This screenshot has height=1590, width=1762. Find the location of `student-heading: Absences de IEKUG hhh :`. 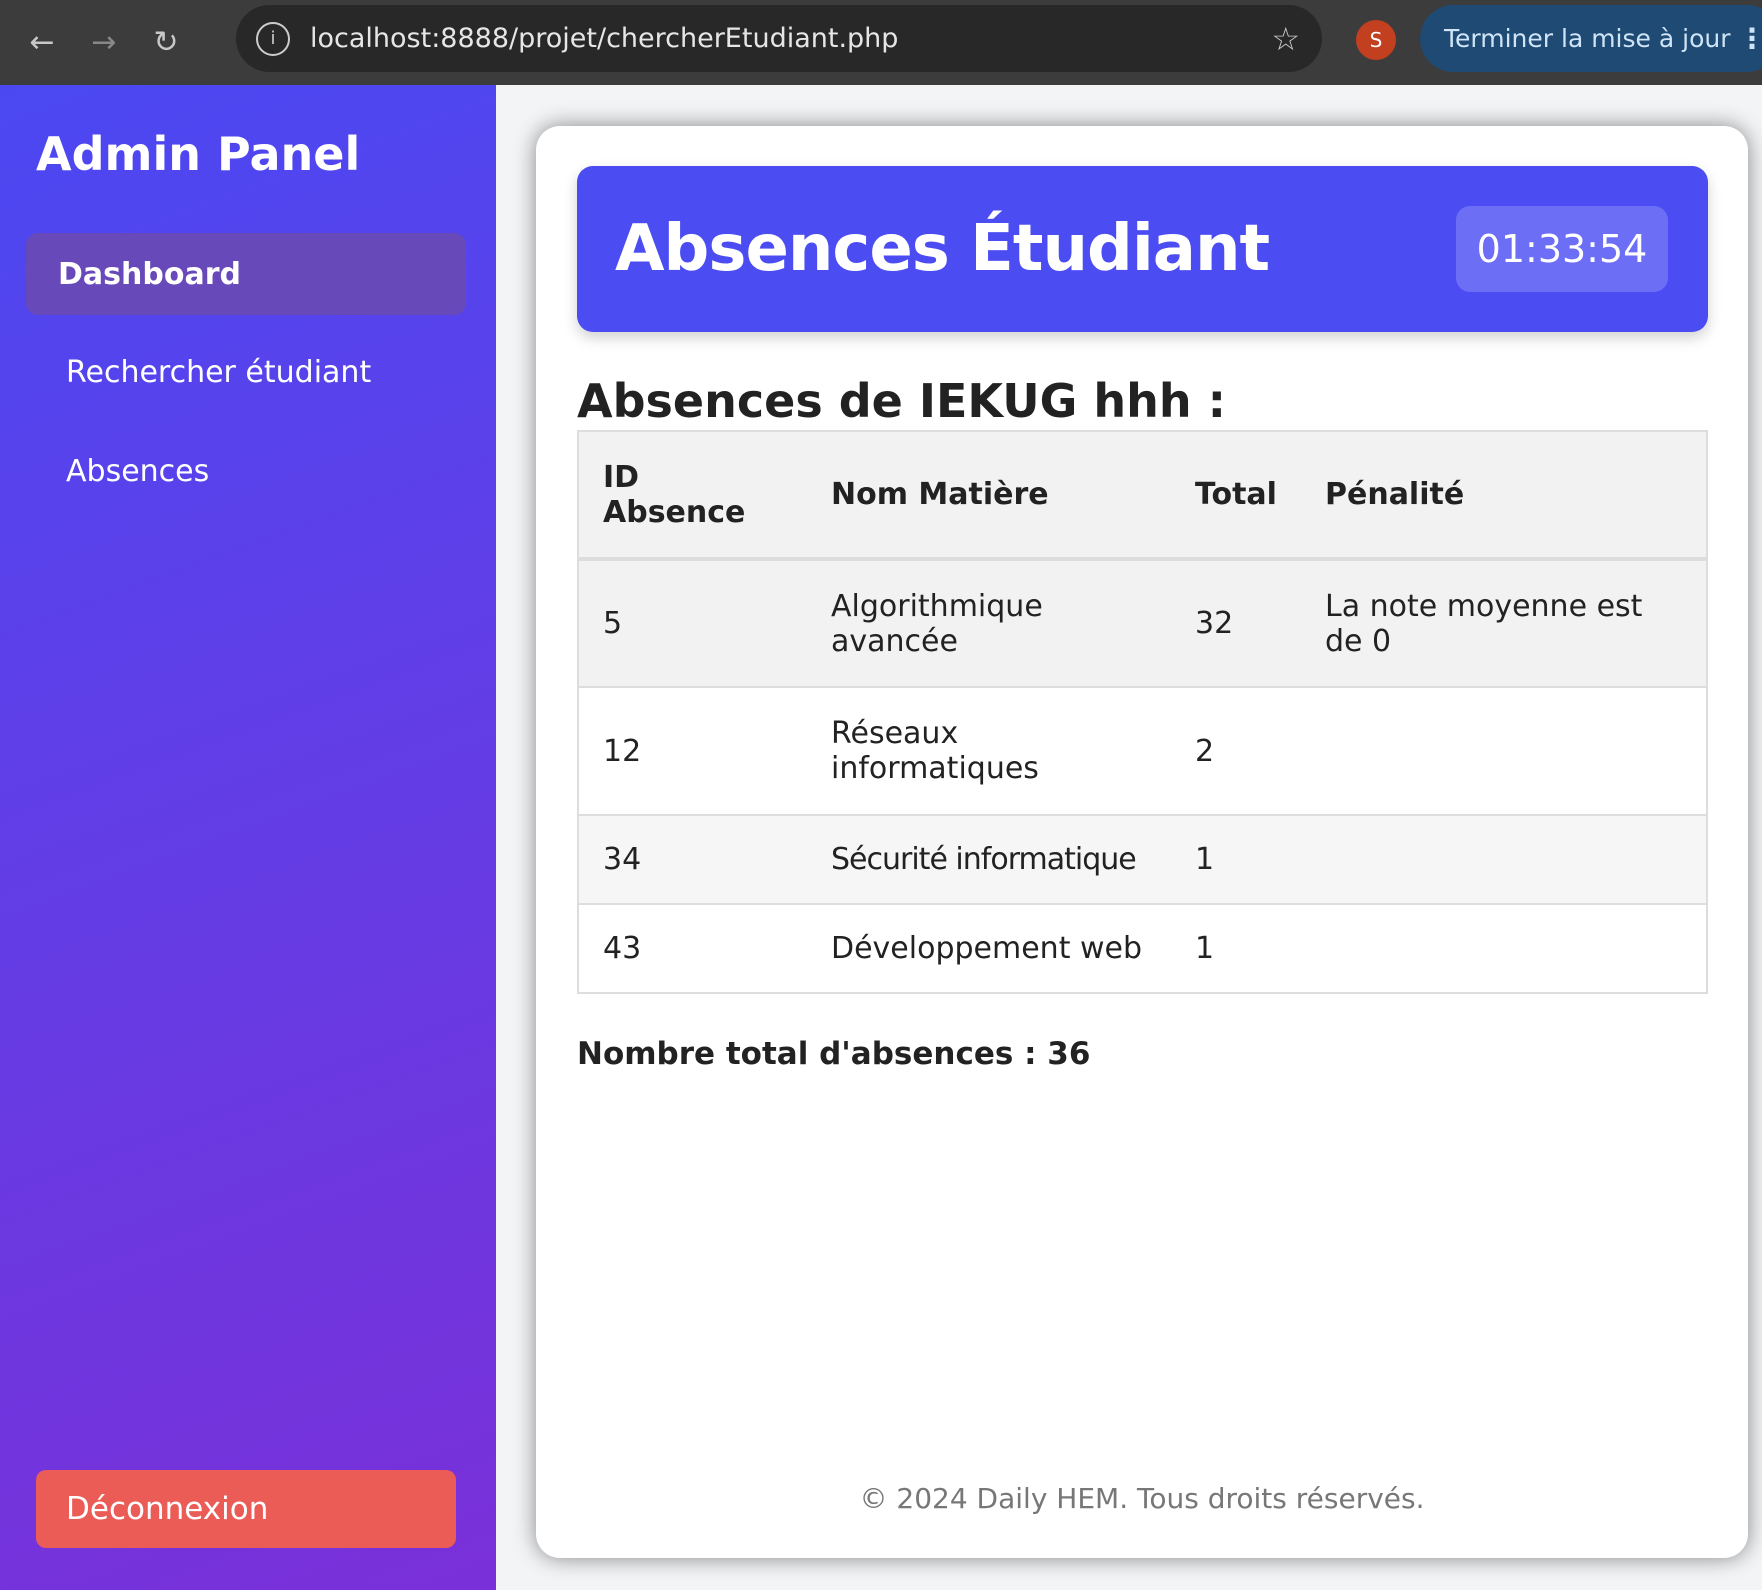

student-heading: Absences de IEKUG hhh : is located at coordinates (902, 401).